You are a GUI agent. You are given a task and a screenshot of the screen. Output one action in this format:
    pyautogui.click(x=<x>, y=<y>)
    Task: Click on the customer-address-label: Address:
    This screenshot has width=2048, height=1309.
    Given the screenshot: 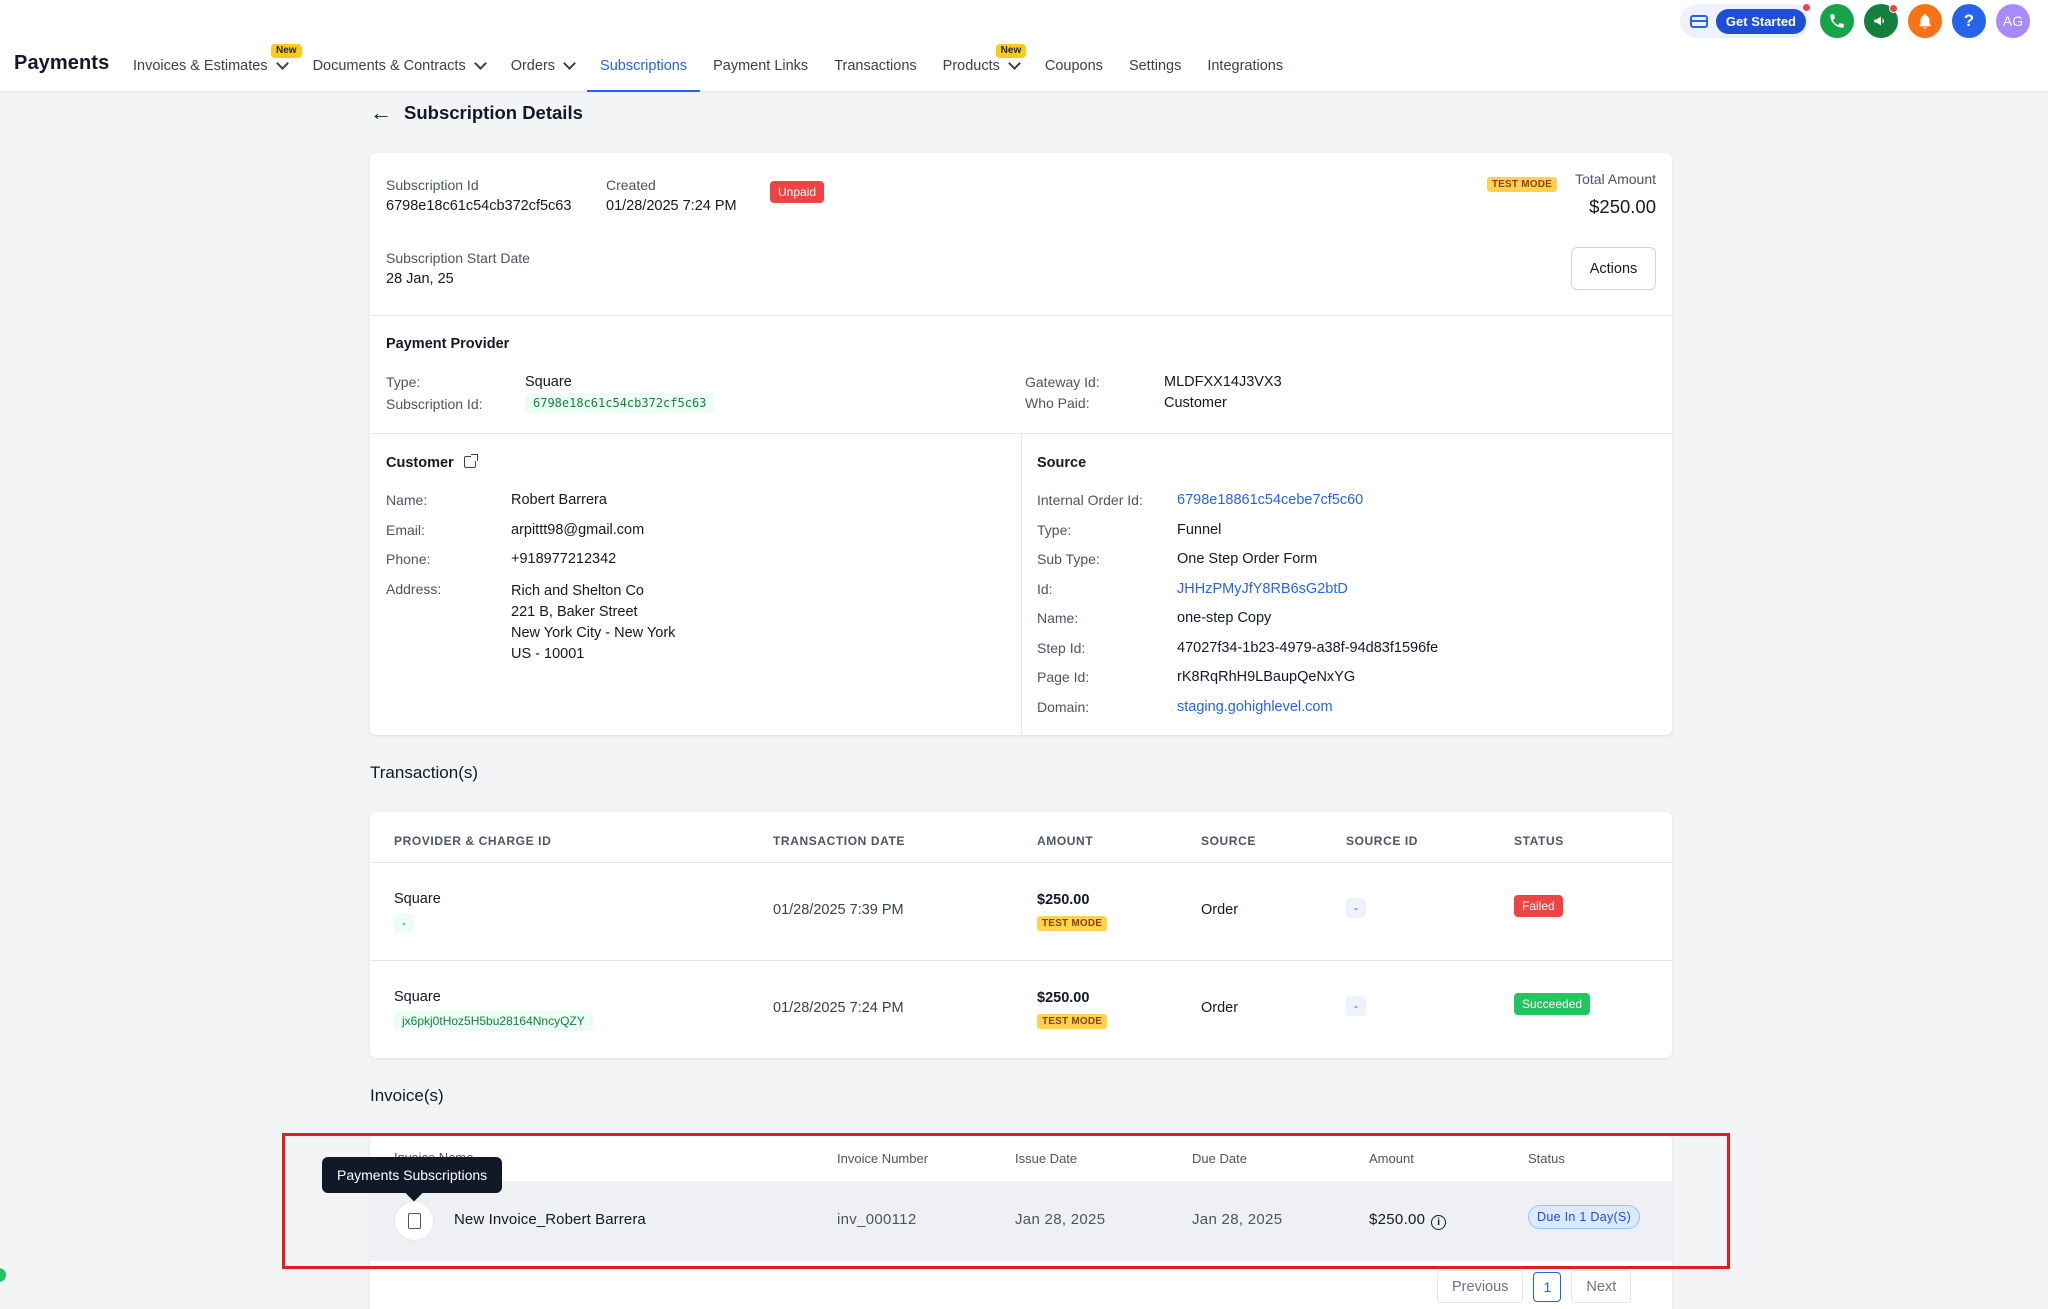 What is the action you would take?
    pyautogui.click(x=414, y=589)
    